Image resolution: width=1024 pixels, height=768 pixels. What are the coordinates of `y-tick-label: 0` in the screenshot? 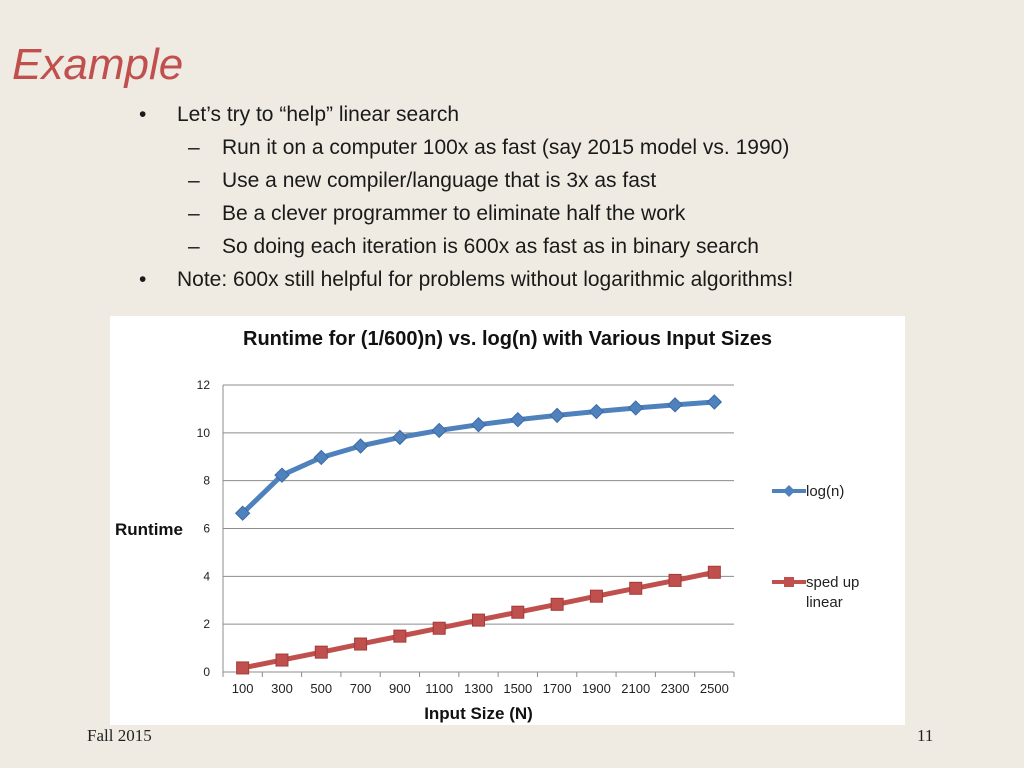 It's located at (206, 672).